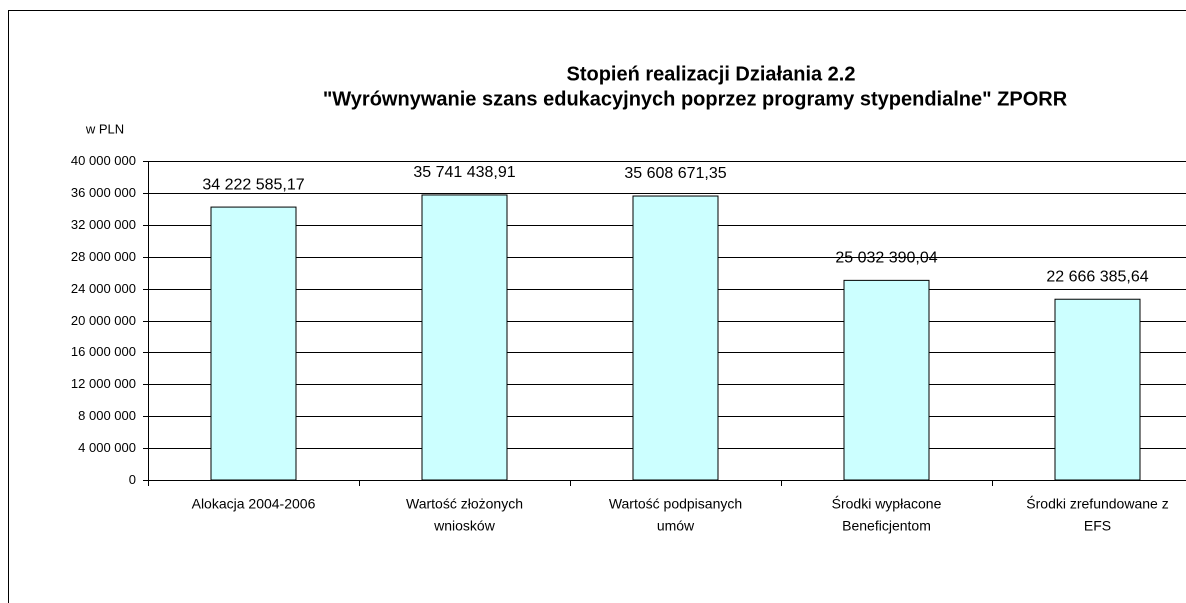 The width and height of the screenshot is (1186, 603). I want to click on y-tick-label: 0, so click(132, 479).